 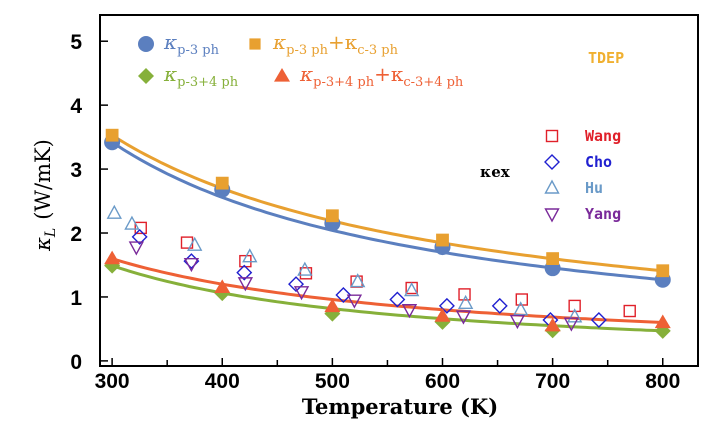 I want to click on y-tick-label: 4, so click(x=76, y=106).